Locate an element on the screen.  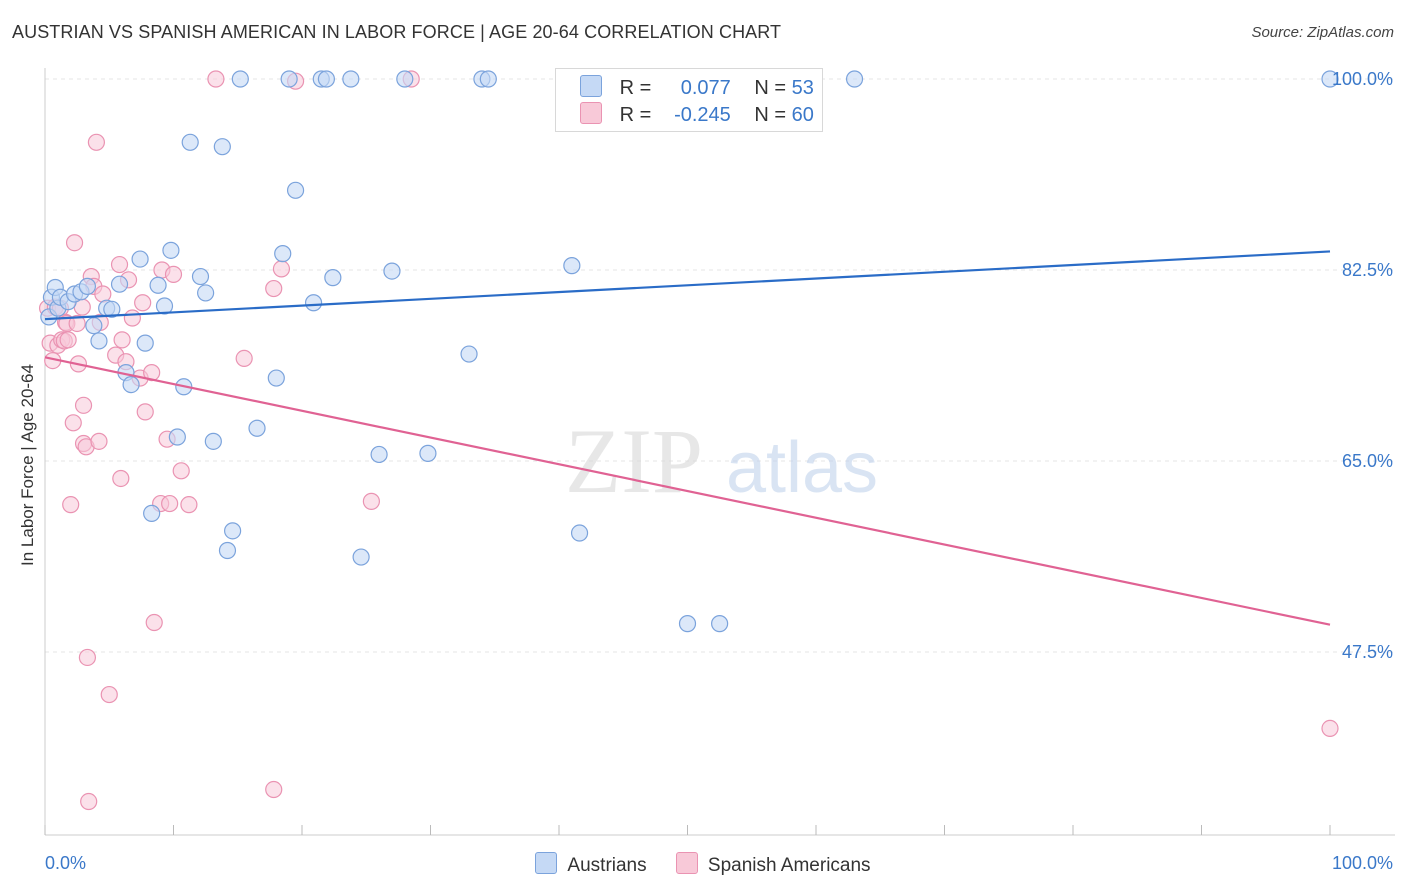
source-label: Source: ZipAtlas.com is located at coordinates (1322, 32).